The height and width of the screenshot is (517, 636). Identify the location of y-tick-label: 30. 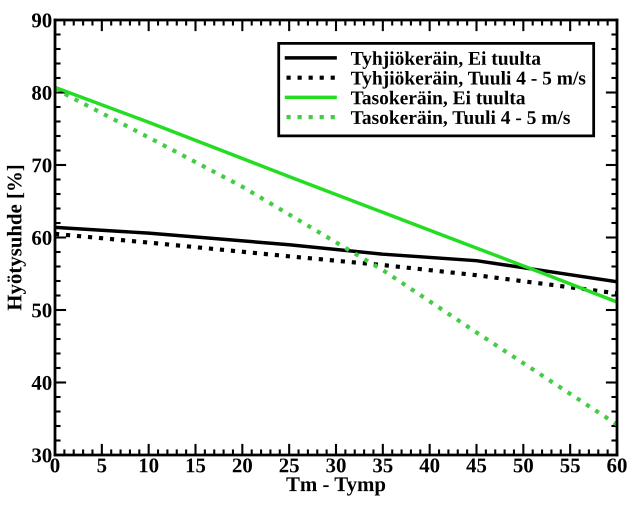
(42, 455).